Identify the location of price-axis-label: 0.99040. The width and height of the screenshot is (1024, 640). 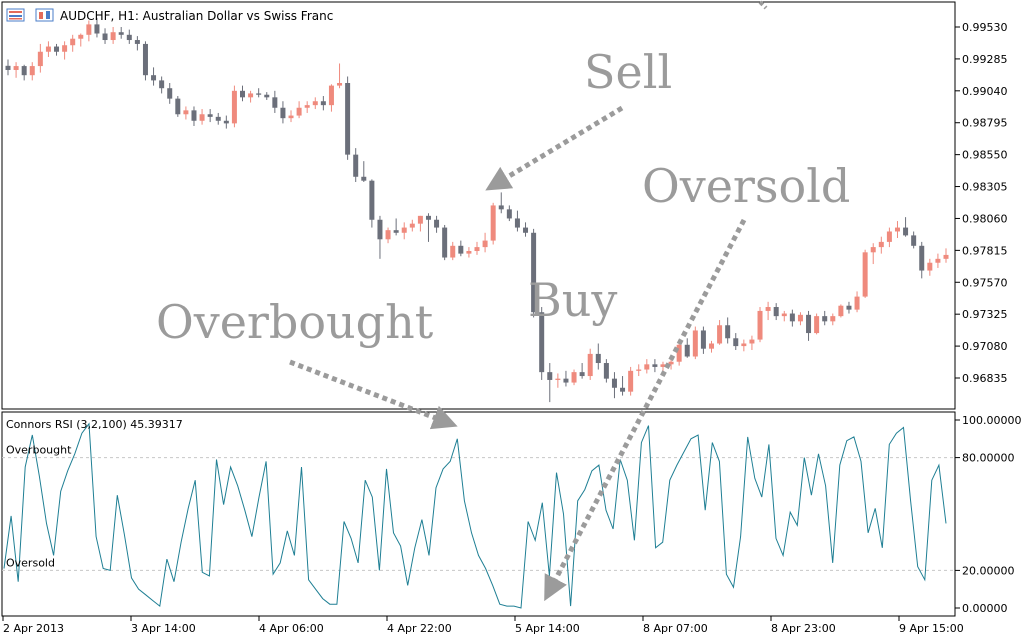
(985, 91).